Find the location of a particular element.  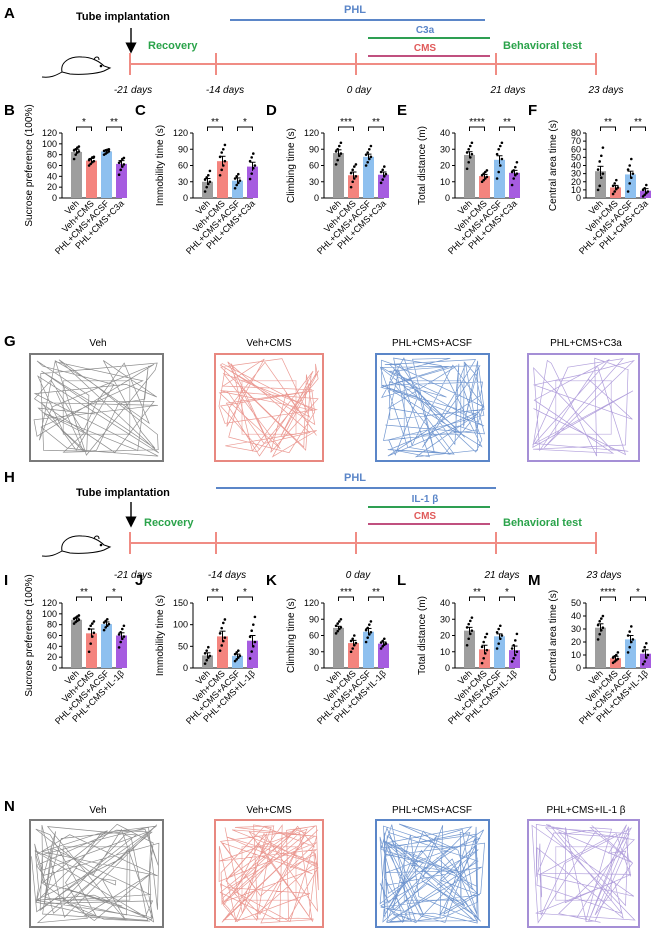

agent-label: C3a is located at coordinates (425, 30).